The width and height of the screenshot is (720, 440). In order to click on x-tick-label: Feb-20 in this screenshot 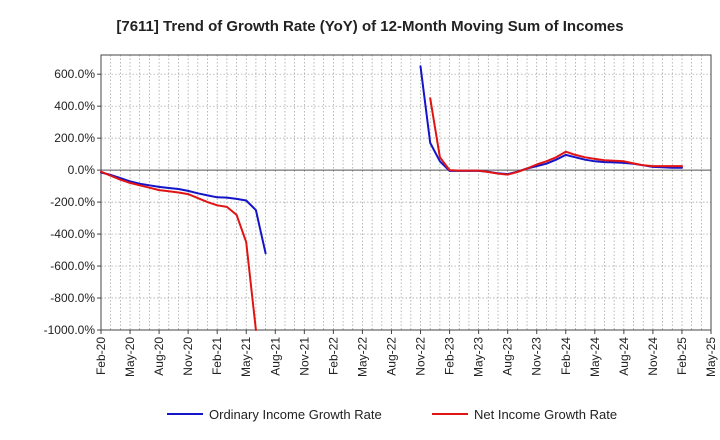, I will do `click(101, 356)`.